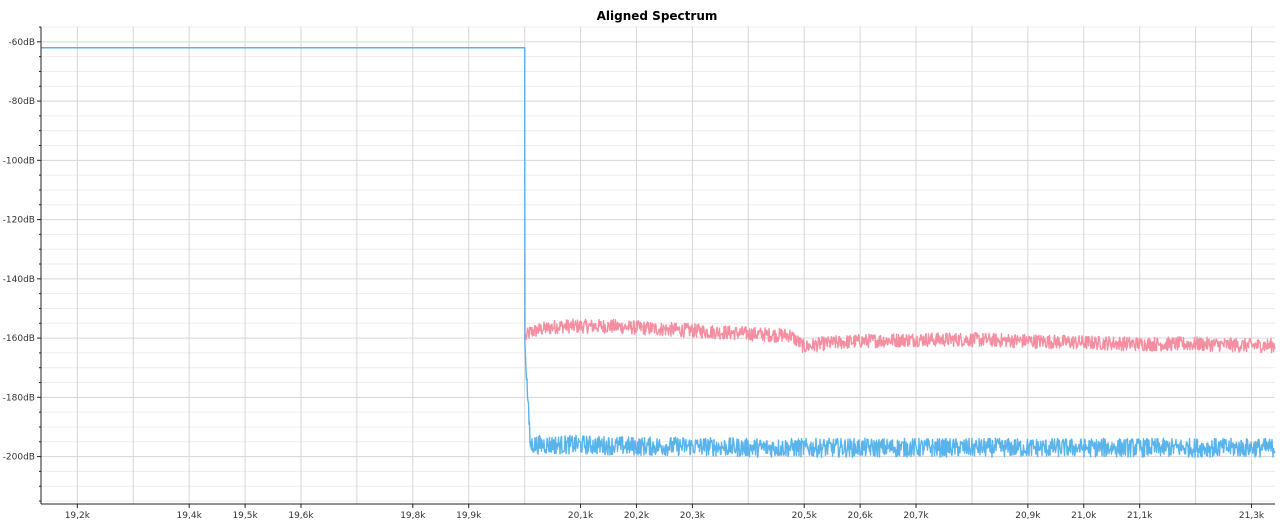  Describe the element at coordinates (860, 516) in the screenshot. I see `x-tick-label: 20,6k` at that location.